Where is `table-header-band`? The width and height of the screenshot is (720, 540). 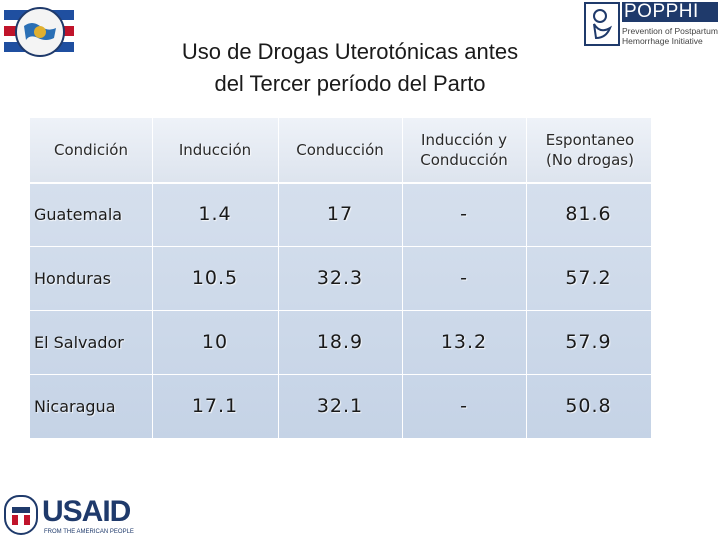
table-header-band is located at coordinates (340, 150).